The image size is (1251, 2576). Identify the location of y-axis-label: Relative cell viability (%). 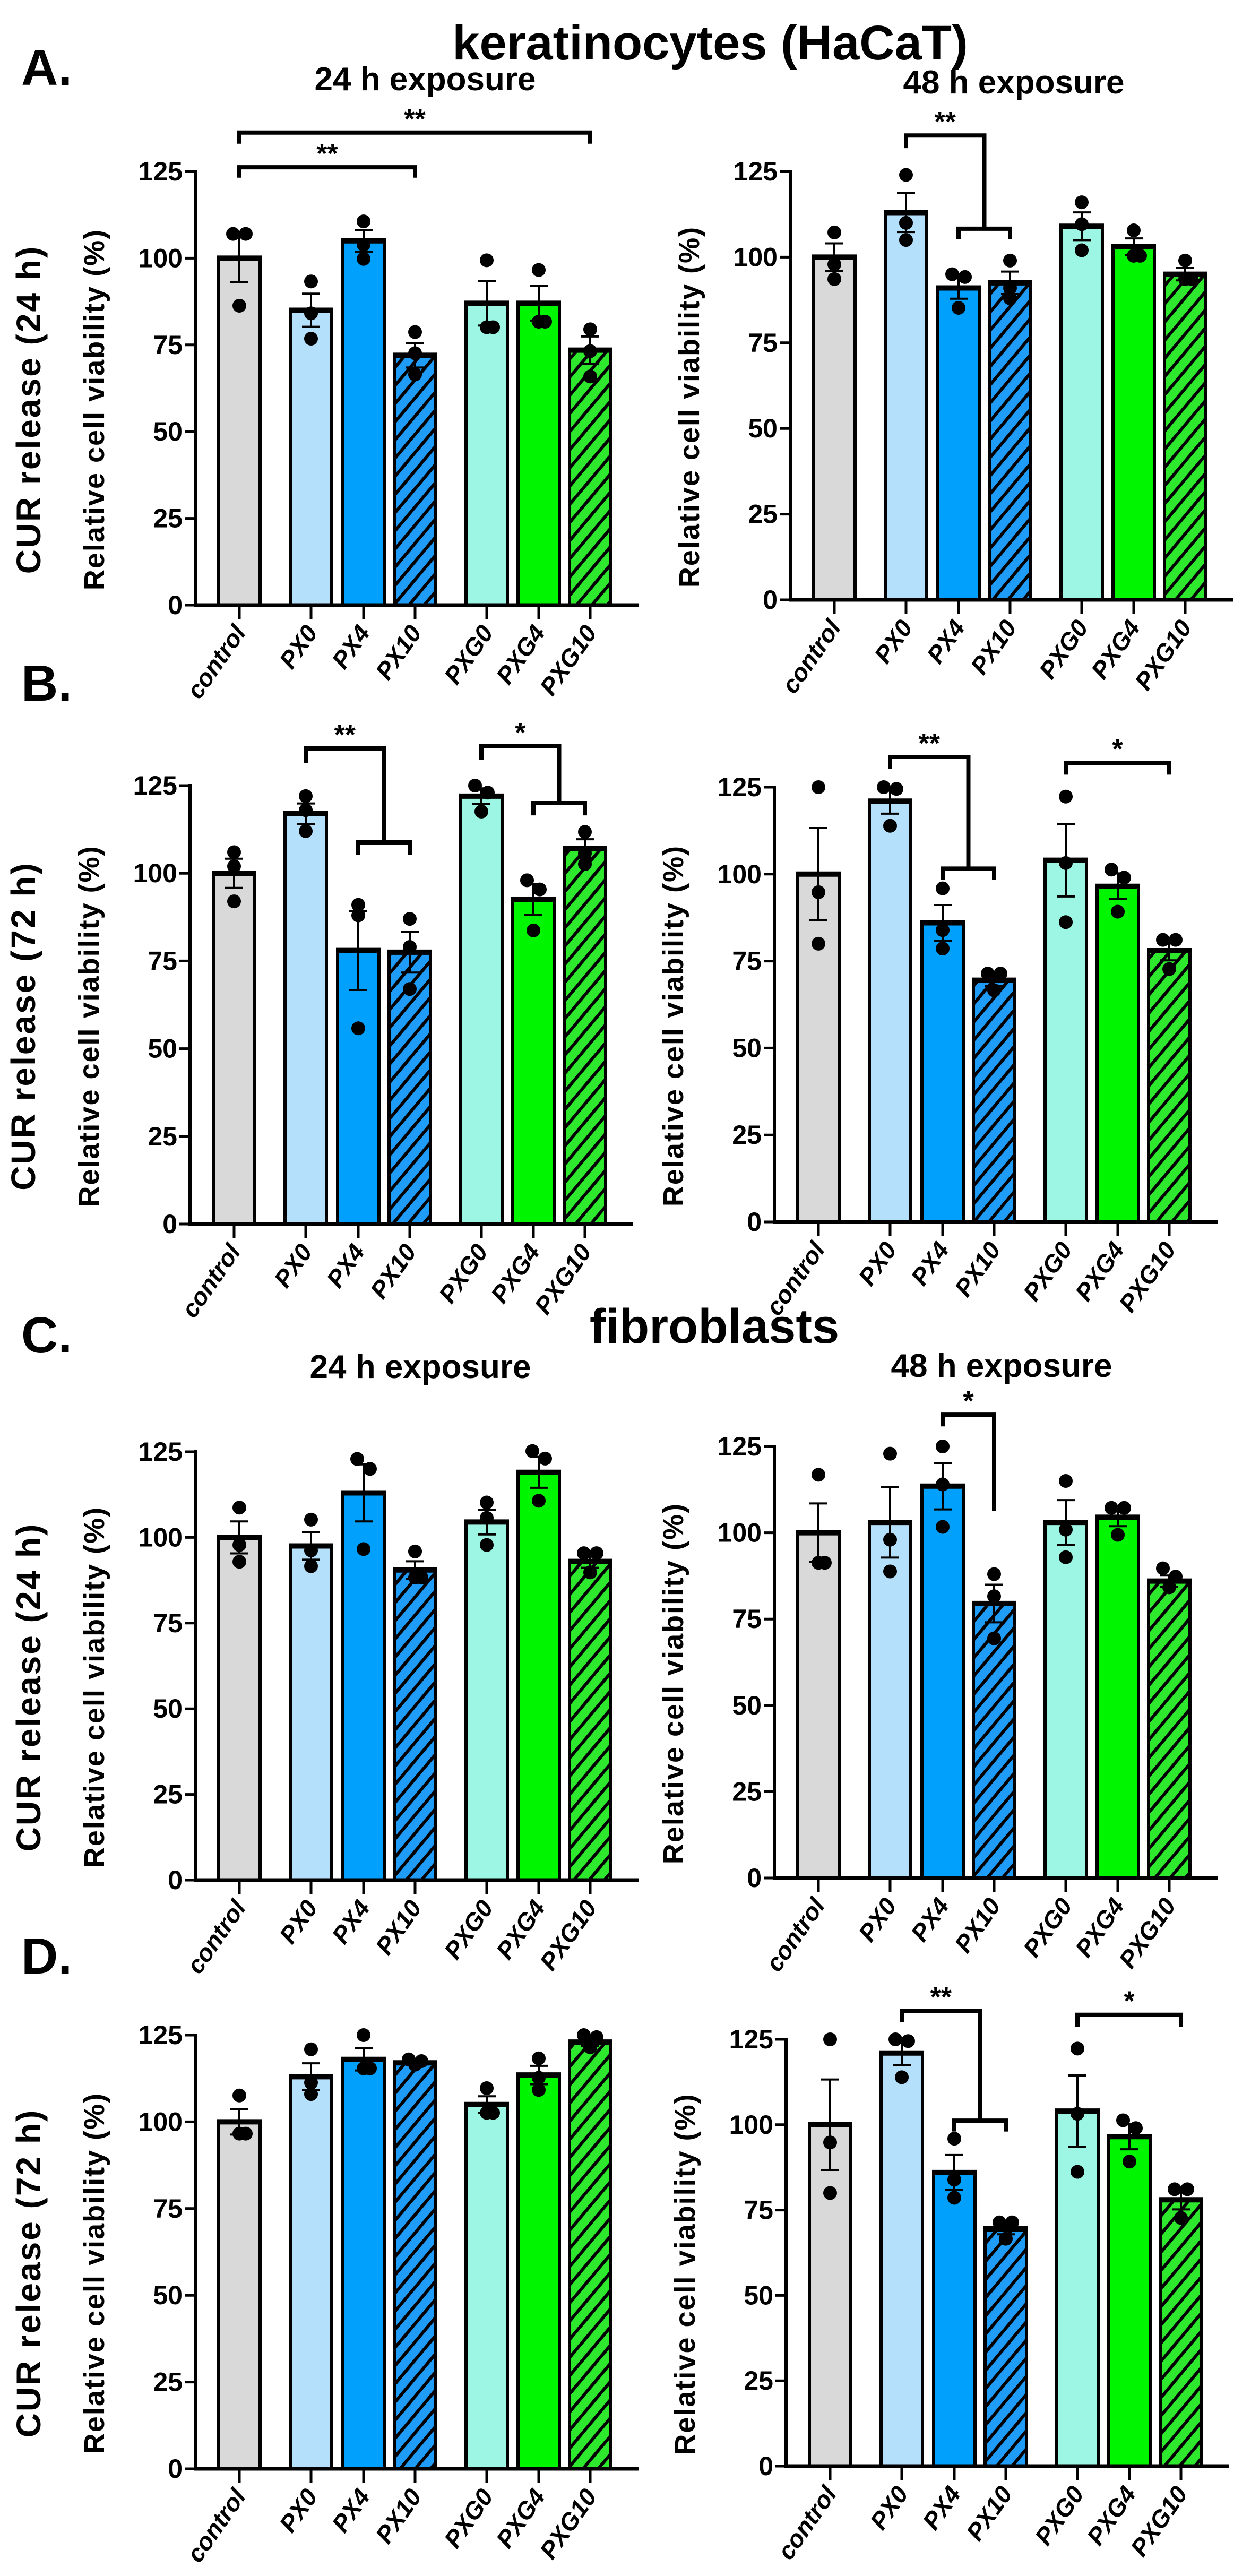
(94, 1687).